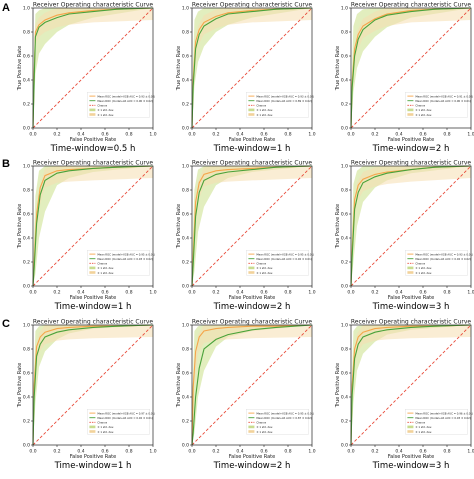 The height and width of the screenshot is (479, 474). What do you see at coordinates (277, 422) in the screenshot?
I see `legend-box` at bounding box center [277, 422].